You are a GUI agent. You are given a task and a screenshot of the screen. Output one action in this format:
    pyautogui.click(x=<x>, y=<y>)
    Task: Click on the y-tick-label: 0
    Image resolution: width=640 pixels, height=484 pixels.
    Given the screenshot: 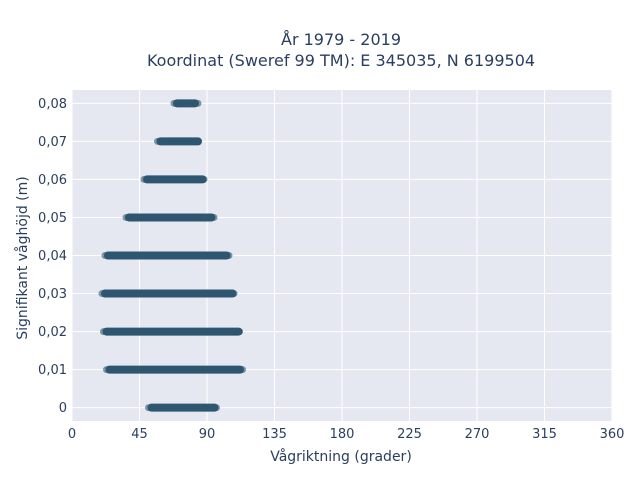 What is the action you would take?
    pyautogui.click(x=63, y=408)
    